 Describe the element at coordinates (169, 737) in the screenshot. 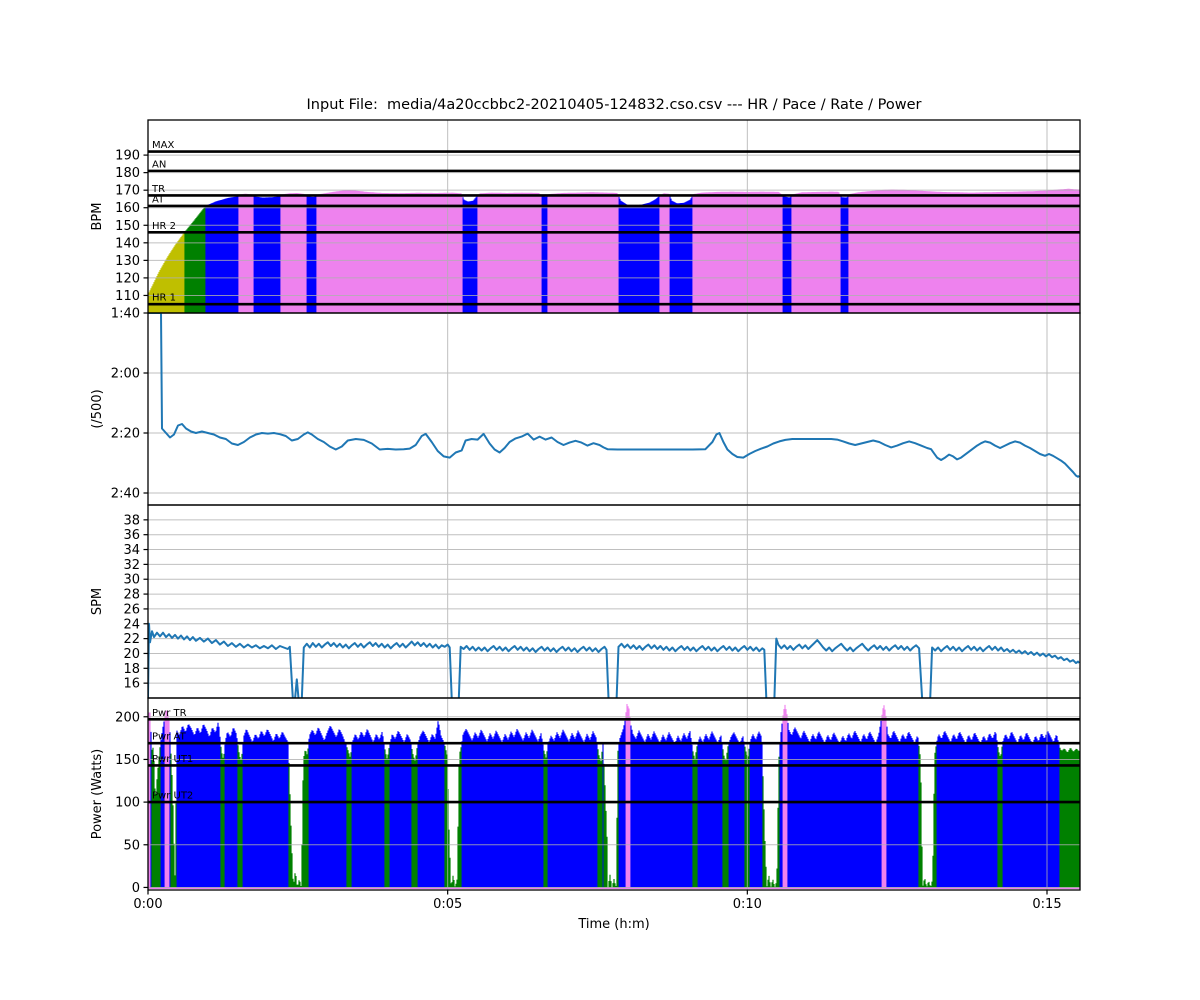

I see `power-zone-label: Pwr AT` at that location.